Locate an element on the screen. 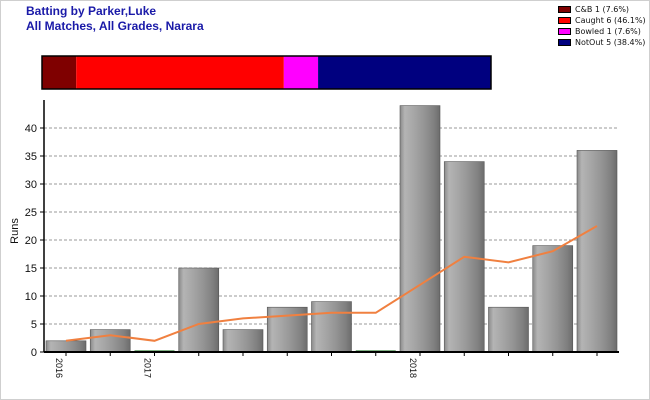 Image resolution: width=650 pixels, height=400 pixels. dismissal-stacked-bar is located at coordinates (266, 72).